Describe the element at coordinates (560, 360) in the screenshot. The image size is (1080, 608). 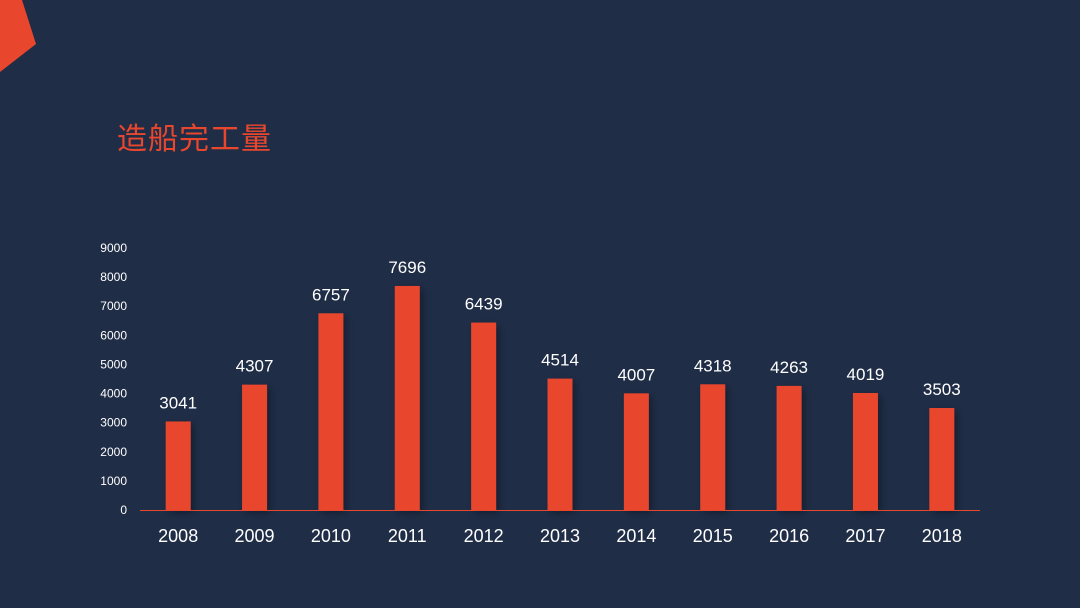
I see `data-label: 4514` at that location.